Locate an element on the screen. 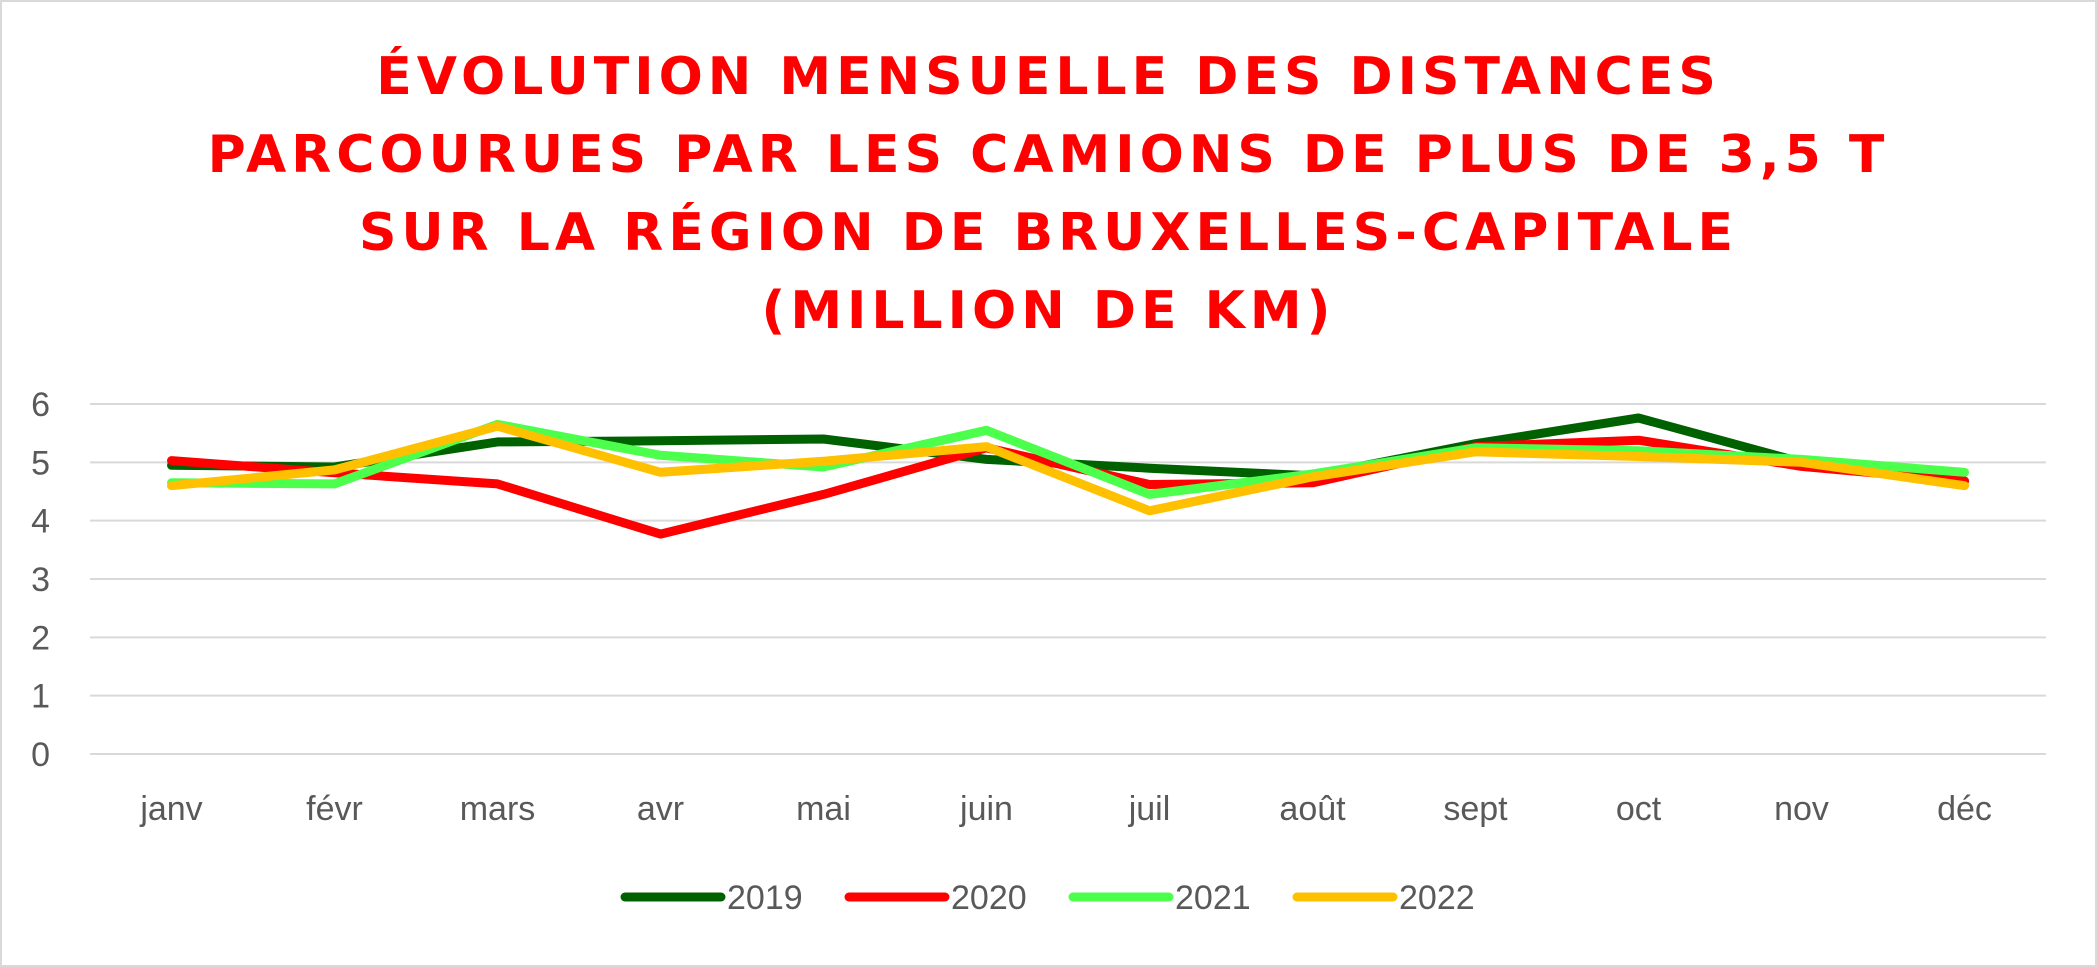 This screenshot has height=967, width=2097. y-tick-label-0: 0 is located at coordinates (40, 755).